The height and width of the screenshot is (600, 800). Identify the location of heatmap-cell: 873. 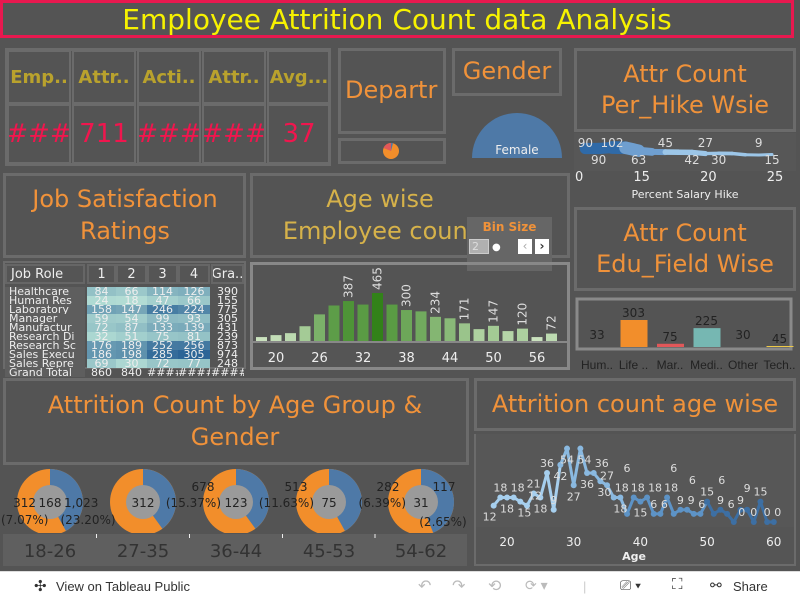
(227, 345).